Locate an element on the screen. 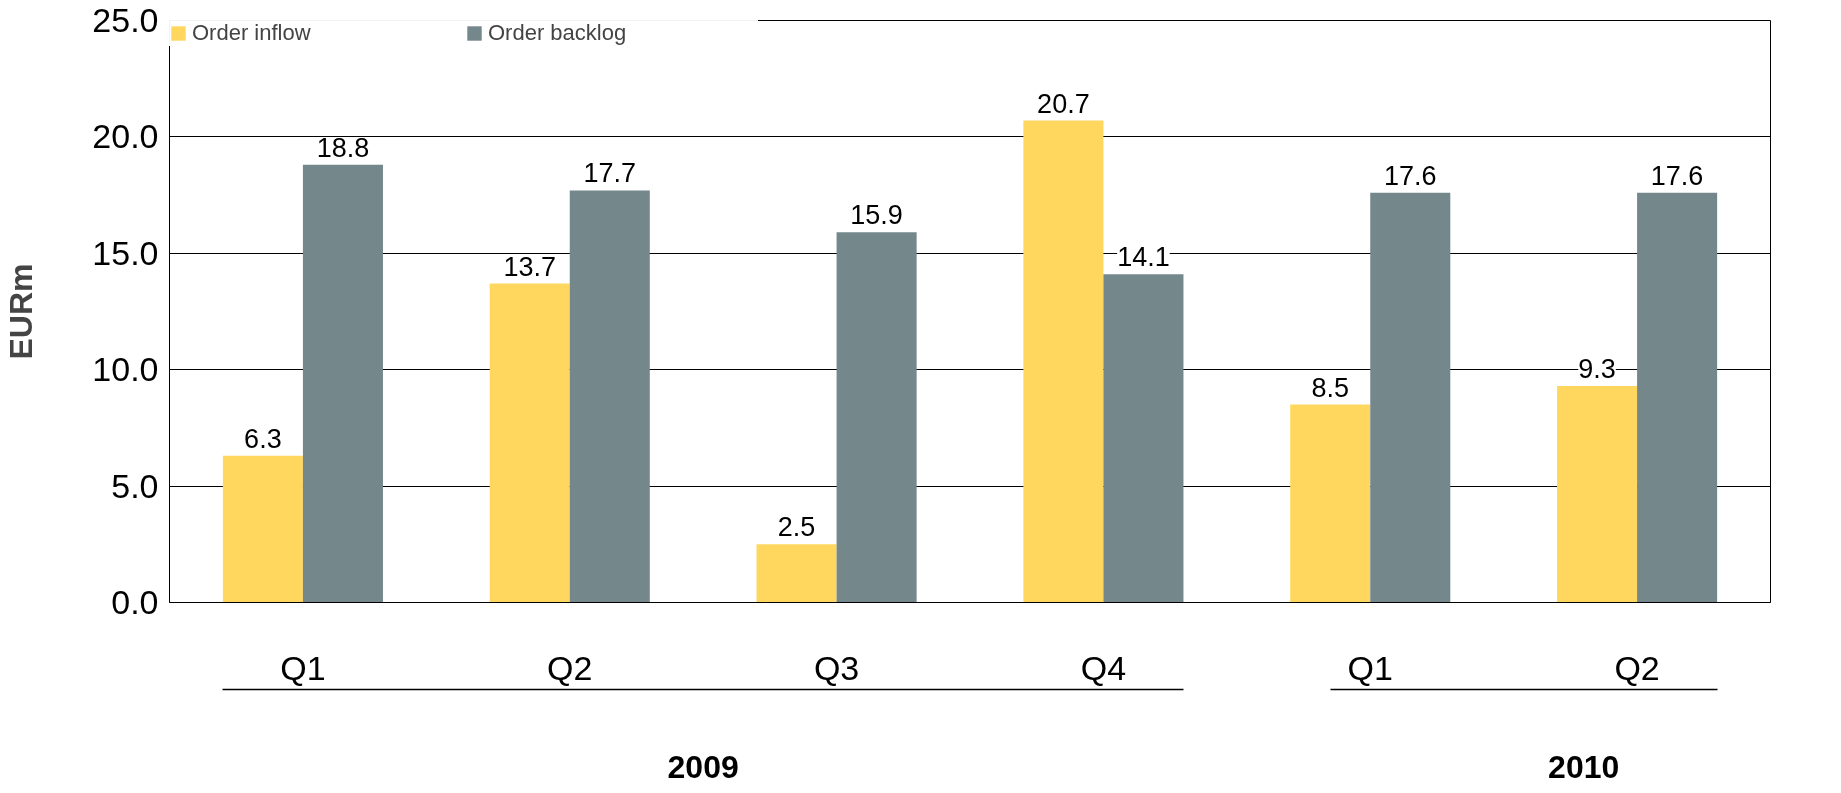 This screenshot has height=793, width=1841. x-tick-label: Q3 is located at coordinates (836, 667).